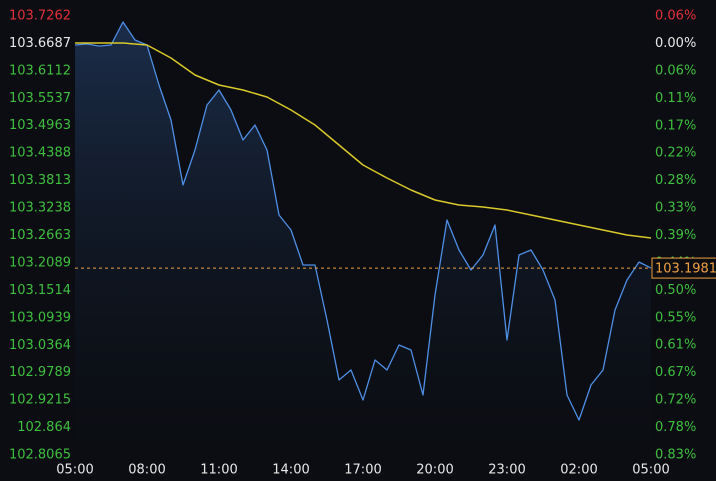 This screenshot has width=716, height=481. What do you see at coordinates (40, 317) in the screenshot?
I see `y-tick-label: 103.0939` at bounding box center [40, 317].